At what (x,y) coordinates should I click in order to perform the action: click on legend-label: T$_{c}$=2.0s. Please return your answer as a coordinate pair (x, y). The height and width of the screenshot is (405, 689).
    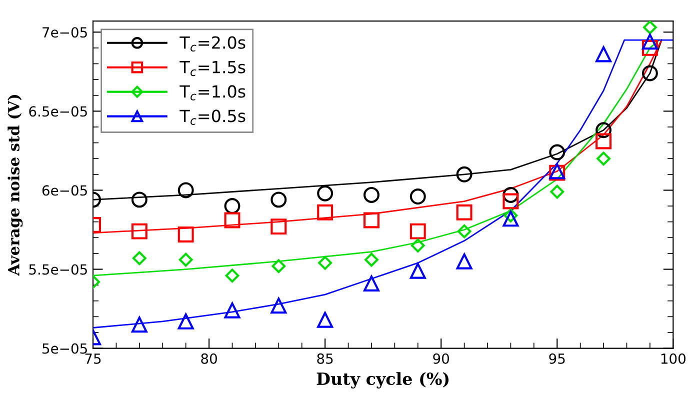
    Looking at the image, I should click on (213, 44).